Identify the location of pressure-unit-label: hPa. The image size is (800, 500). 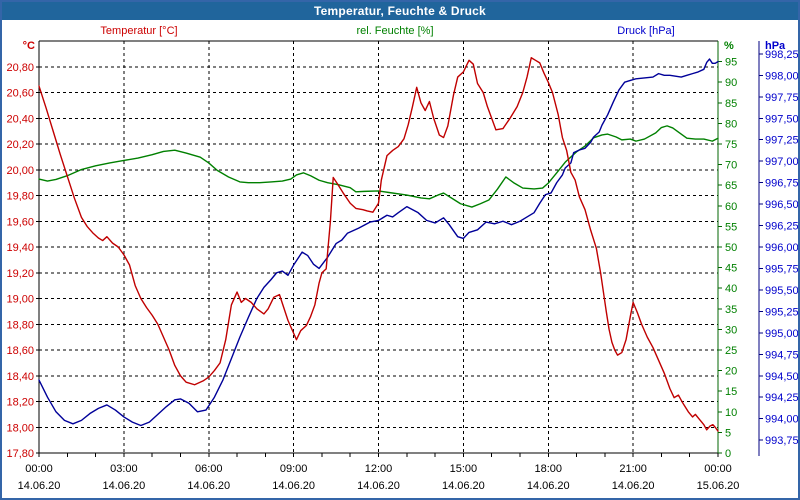
(775, 46).